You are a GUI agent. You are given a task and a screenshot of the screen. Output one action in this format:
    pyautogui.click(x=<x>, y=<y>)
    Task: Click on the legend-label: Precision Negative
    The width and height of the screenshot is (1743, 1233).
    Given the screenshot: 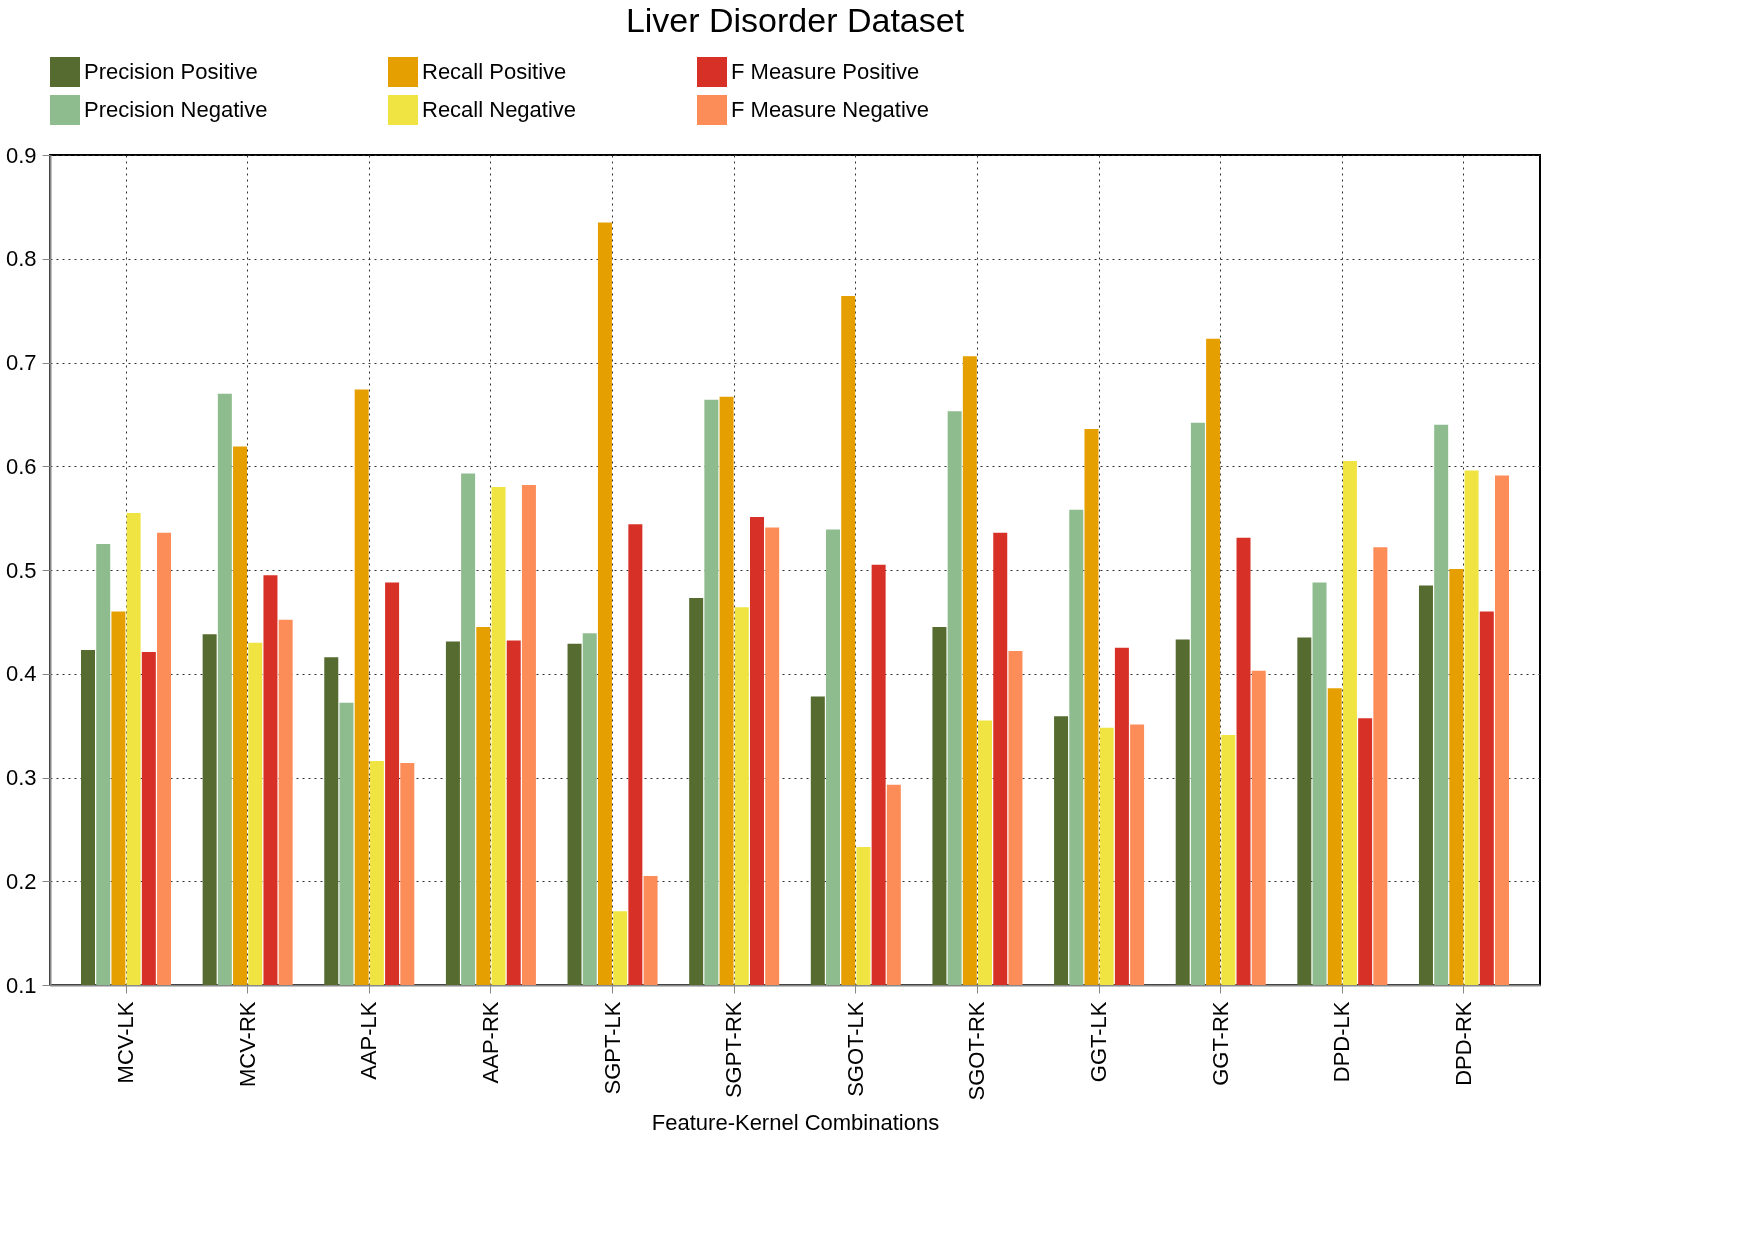 What is the action you would take?
    pyautogui.click(x=176, y=109)
    